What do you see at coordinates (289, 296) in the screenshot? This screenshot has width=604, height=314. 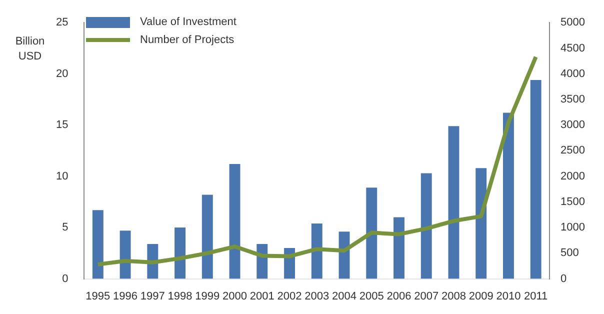 I see `x-tick-label: 2002` at bounding box center [289, 296].